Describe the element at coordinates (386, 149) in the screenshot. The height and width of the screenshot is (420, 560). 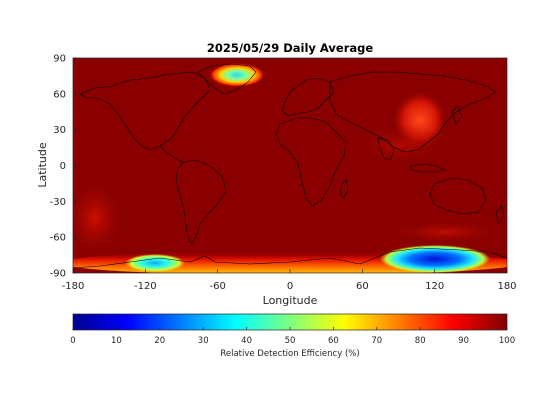
I see `coast-india` at that location.